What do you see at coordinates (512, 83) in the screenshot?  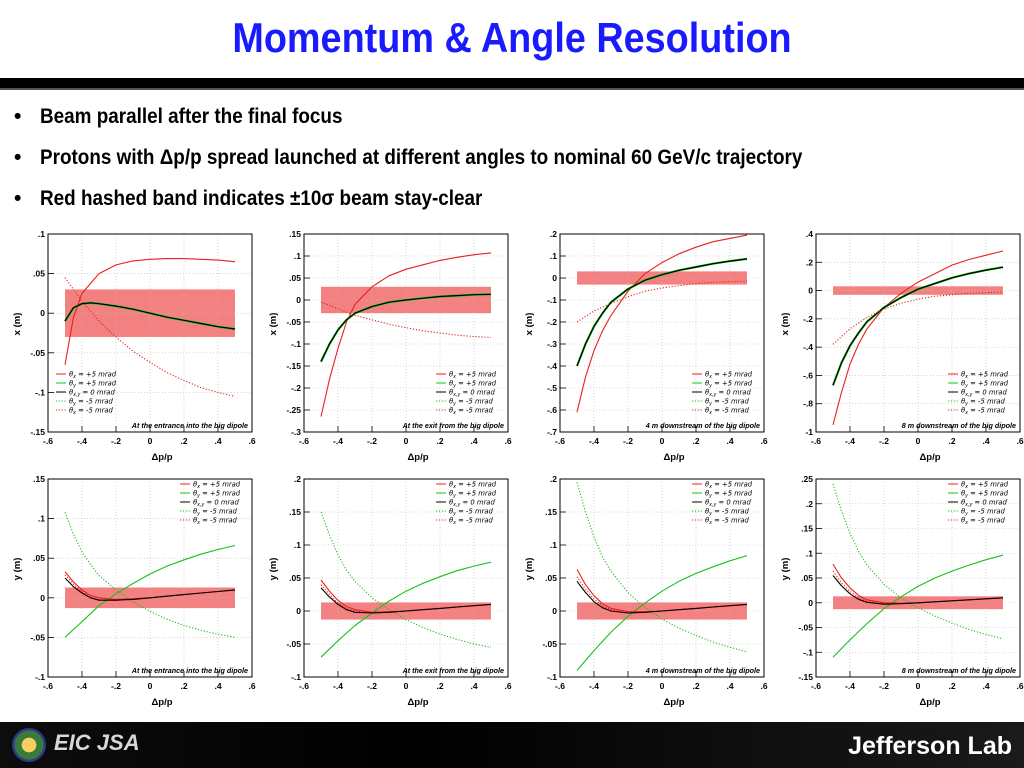 I see `title-divider` at bounding box center [512, 83].